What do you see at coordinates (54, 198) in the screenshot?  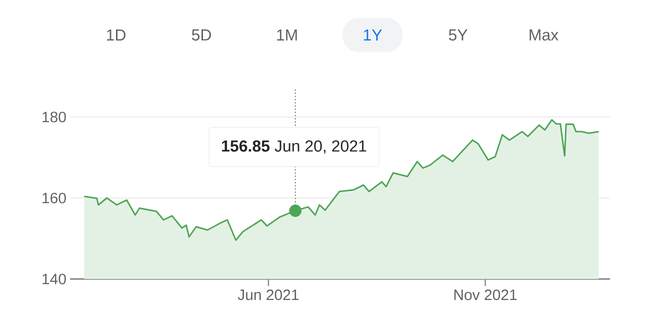 I see `y-tick-label: 160` at bounding box center [54, 198].